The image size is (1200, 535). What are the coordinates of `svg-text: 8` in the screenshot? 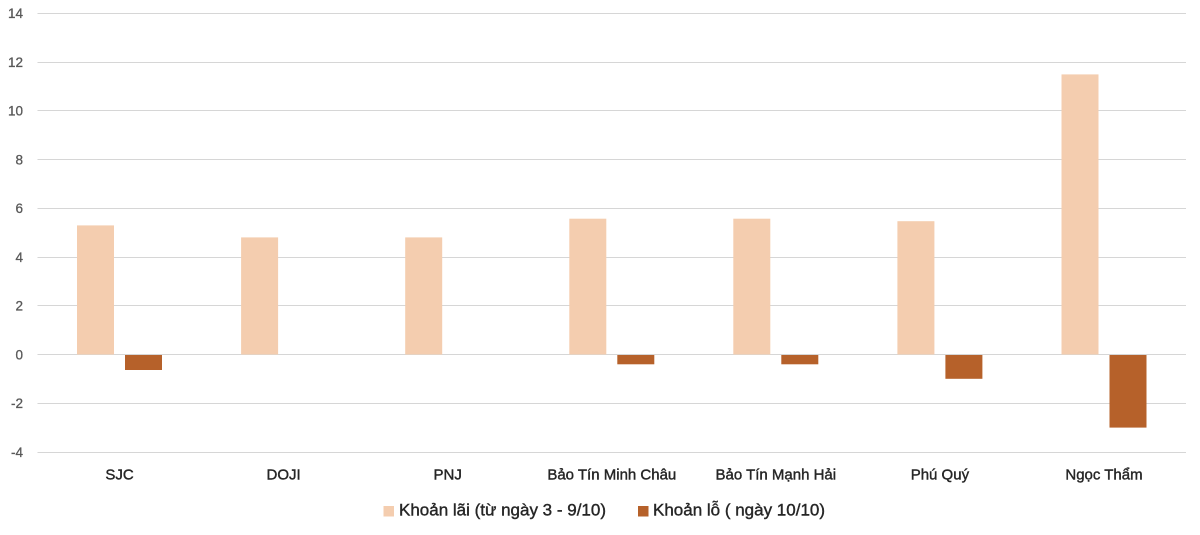 It's located at (19, 159).